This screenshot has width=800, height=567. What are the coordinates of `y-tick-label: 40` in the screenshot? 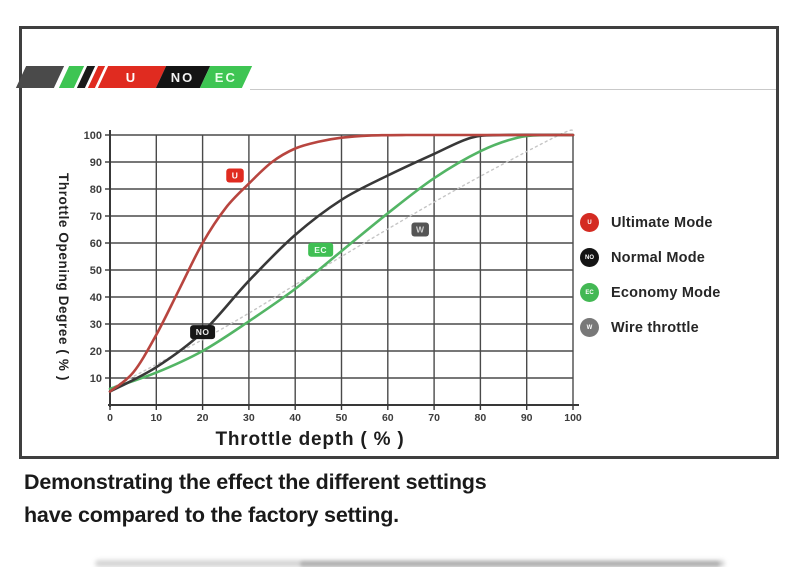 It's located at (96, 298).